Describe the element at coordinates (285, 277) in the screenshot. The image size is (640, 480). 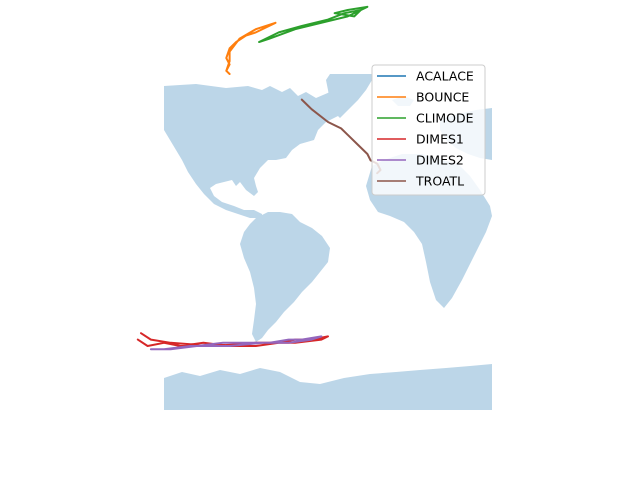
I see `land-south-america` at that location.